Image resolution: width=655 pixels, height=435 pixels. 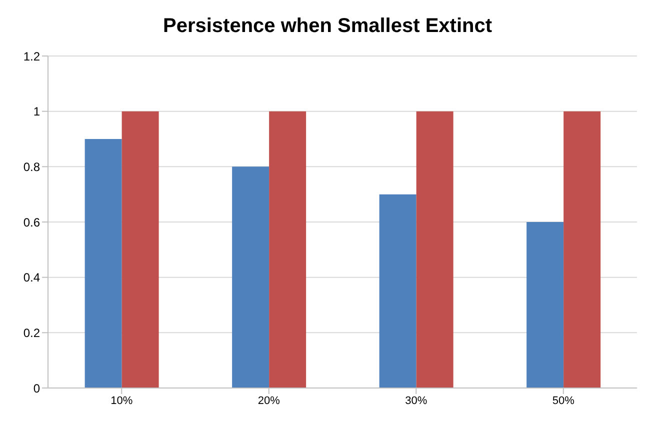 I want to click on y-tick-label: 0.2, so click(x=31, y=333).